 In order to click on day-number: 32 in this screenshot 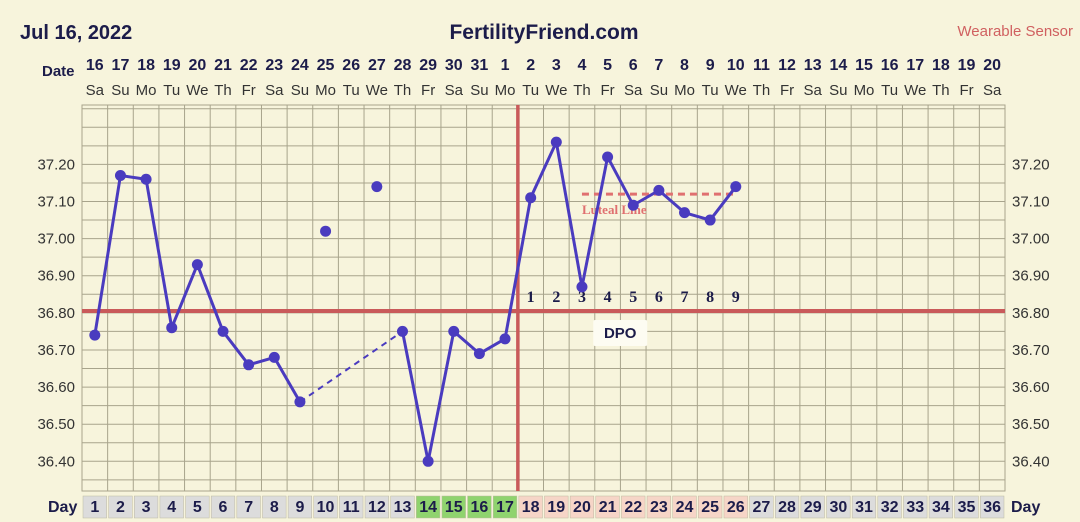, I will do `click(890, 507)`.